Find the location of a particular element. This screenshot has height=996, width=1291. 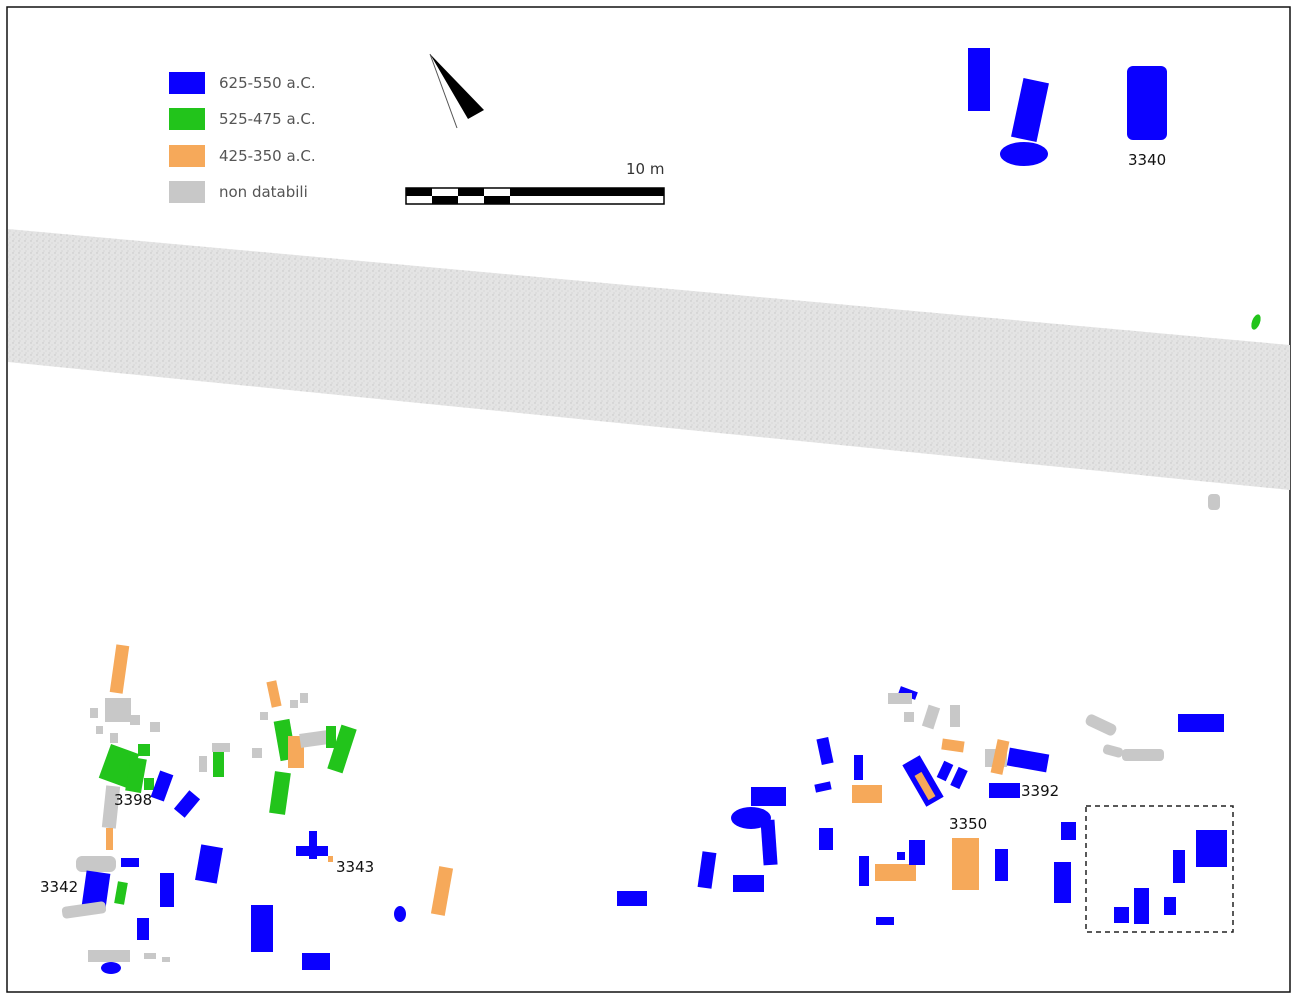

legend-item: 625-550 a.C. is located at coordinates (269, 83).